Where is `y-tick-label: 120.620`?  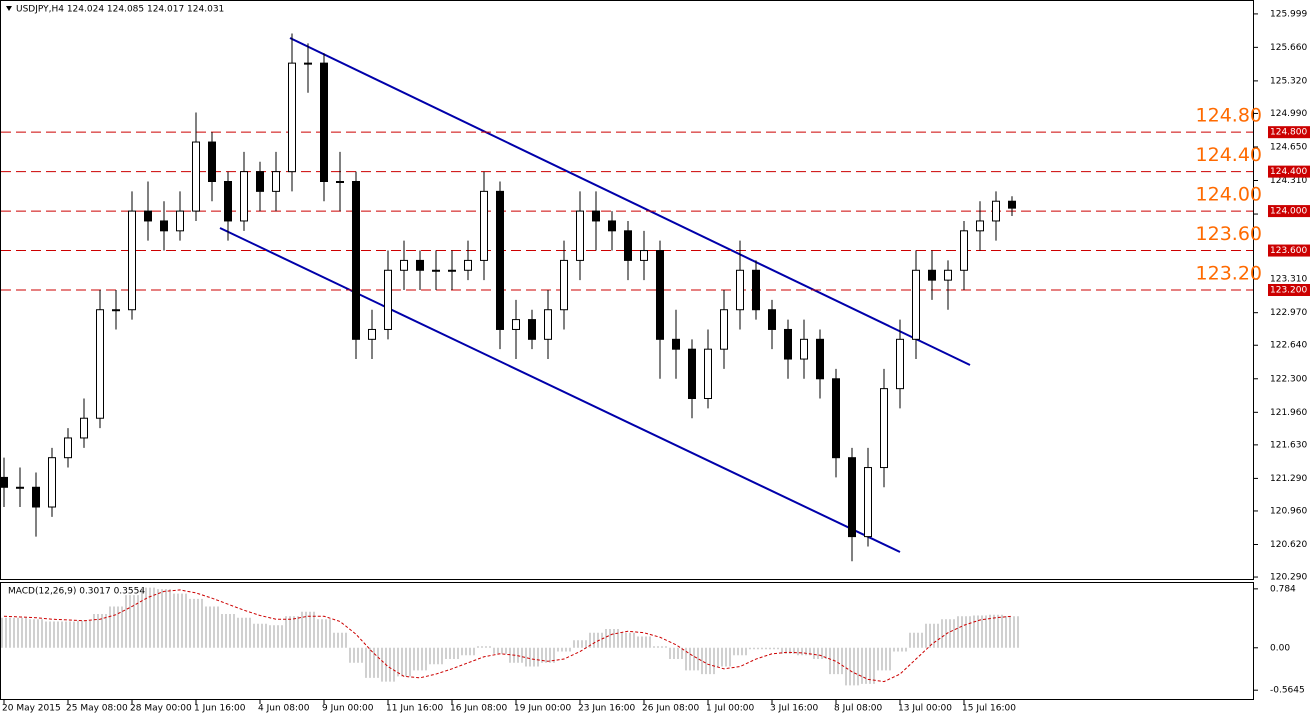
y-tick-label: 120.620 is located at coordinates (1288, 545).